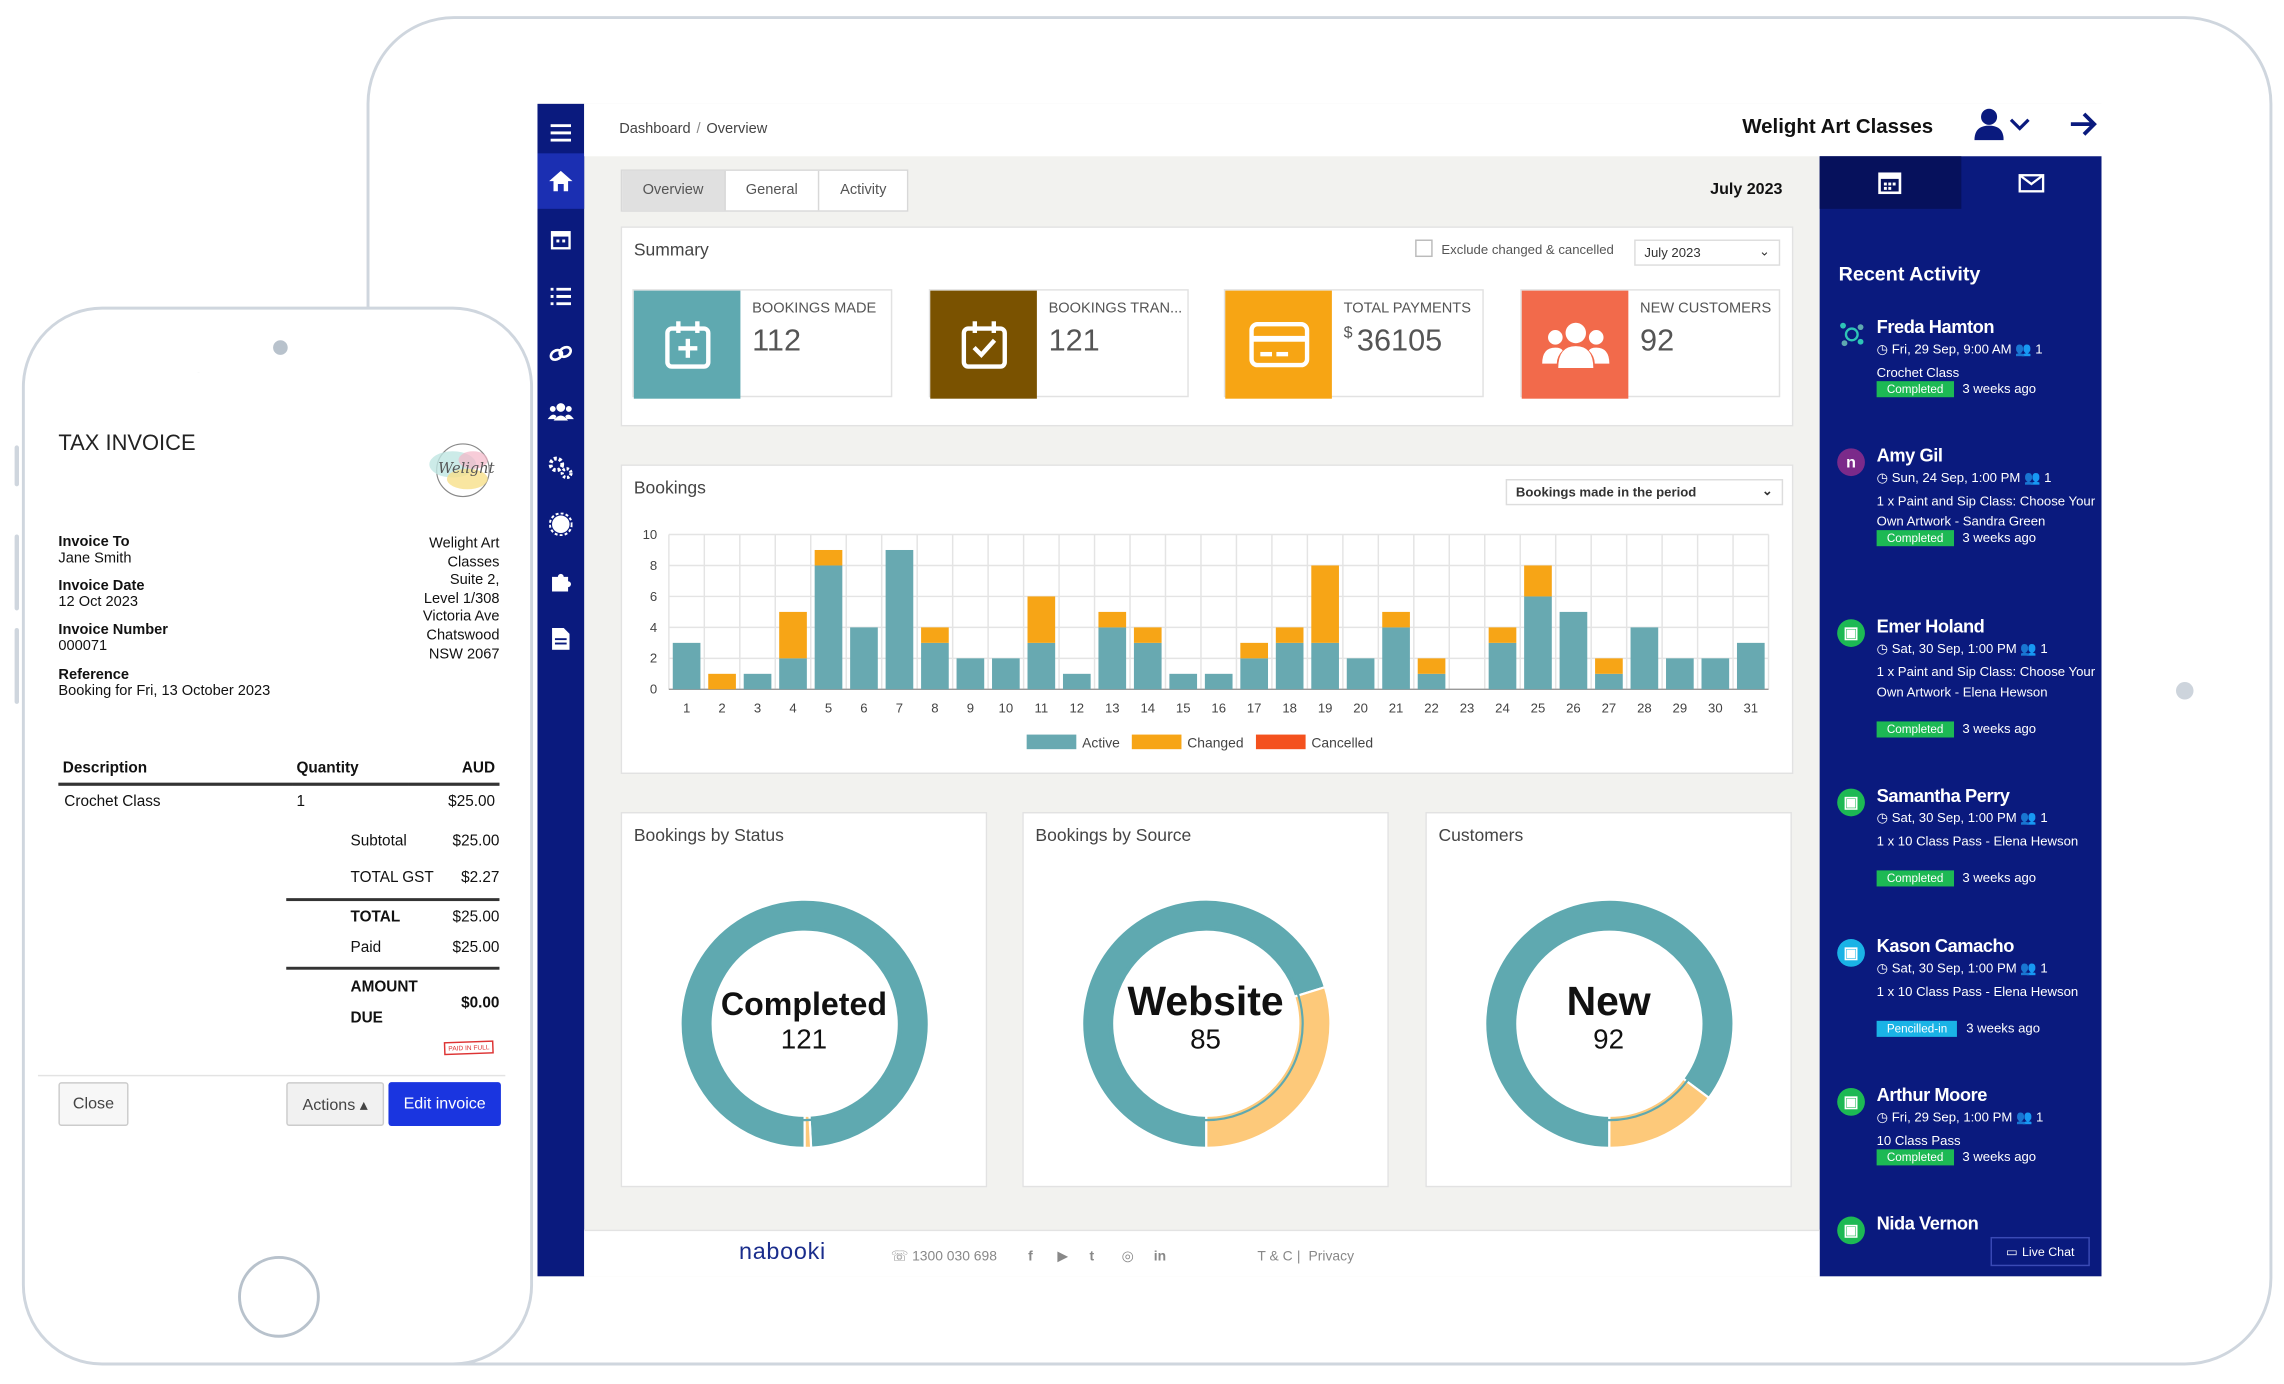 The width and height of the screenshot is (2284, 1384). Describe the element at coordinates (560, 524) in the screenshot. I see `badge-icon` at that location.